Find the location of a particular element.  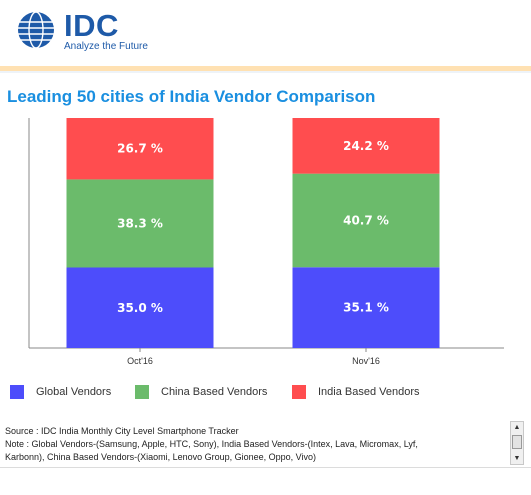

scroll-up-icon: ▲ is located at coordinates (517, 427).